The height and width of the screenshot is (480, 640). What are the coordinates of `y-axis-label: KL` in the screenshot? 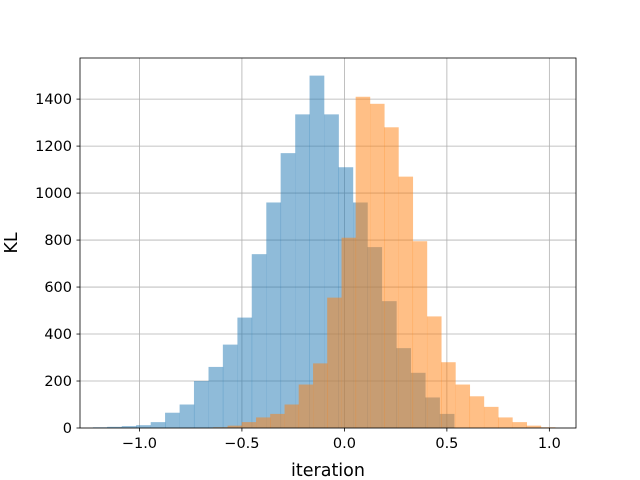 It's located at (12, 242).